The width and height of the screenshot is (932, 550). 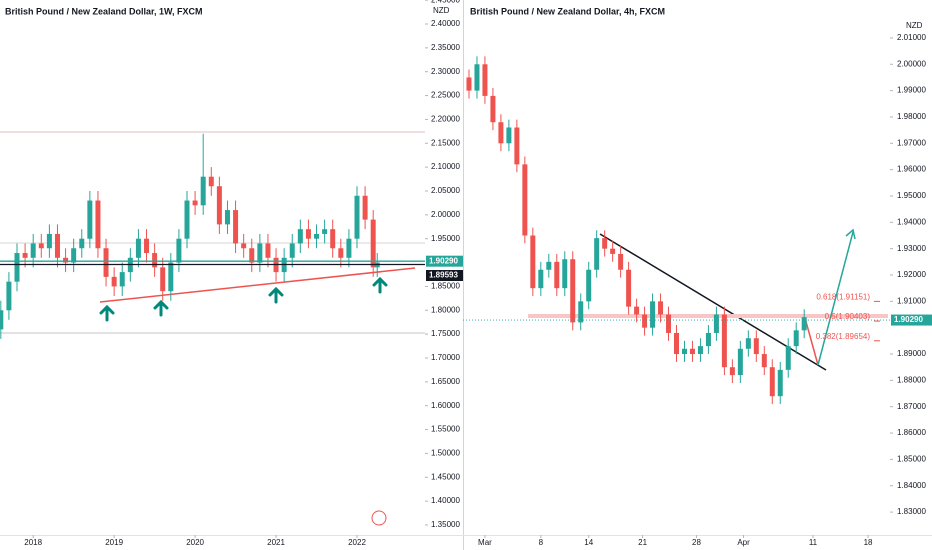 What do you see at coordinates (445, 429) in the screenshot?
I see `y-tick-label: 1.55000` at bounding box center [445, 429].